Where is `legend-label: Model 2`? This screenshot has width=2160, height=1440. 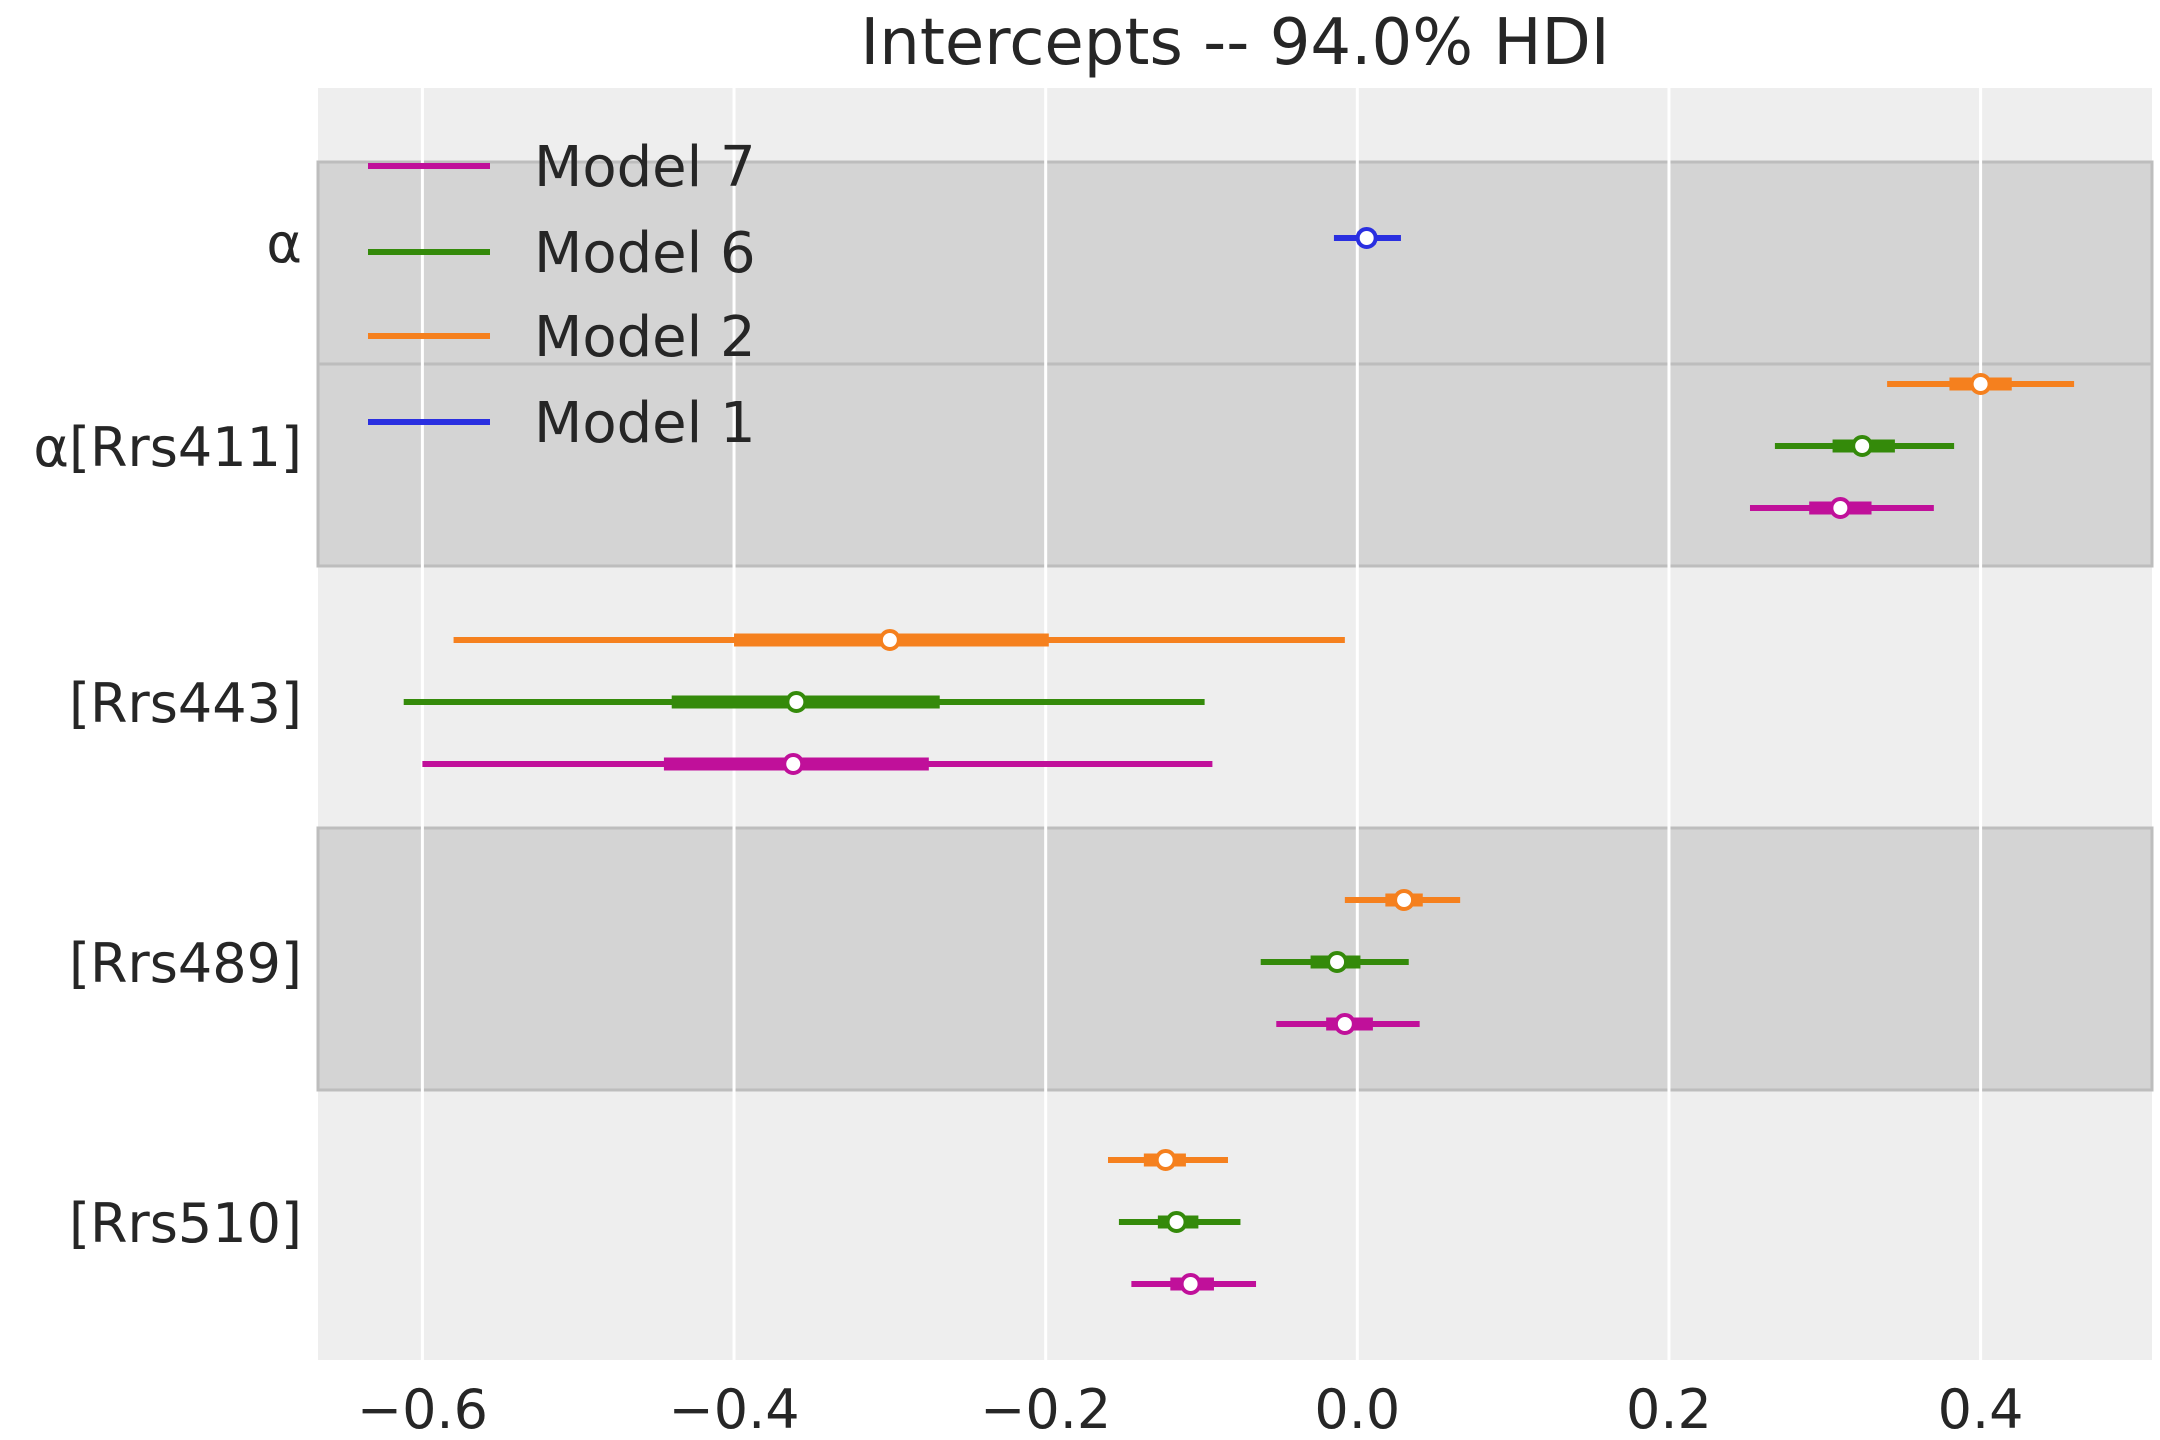
legend-label: Model 2 is located at coordinates (645, 337).